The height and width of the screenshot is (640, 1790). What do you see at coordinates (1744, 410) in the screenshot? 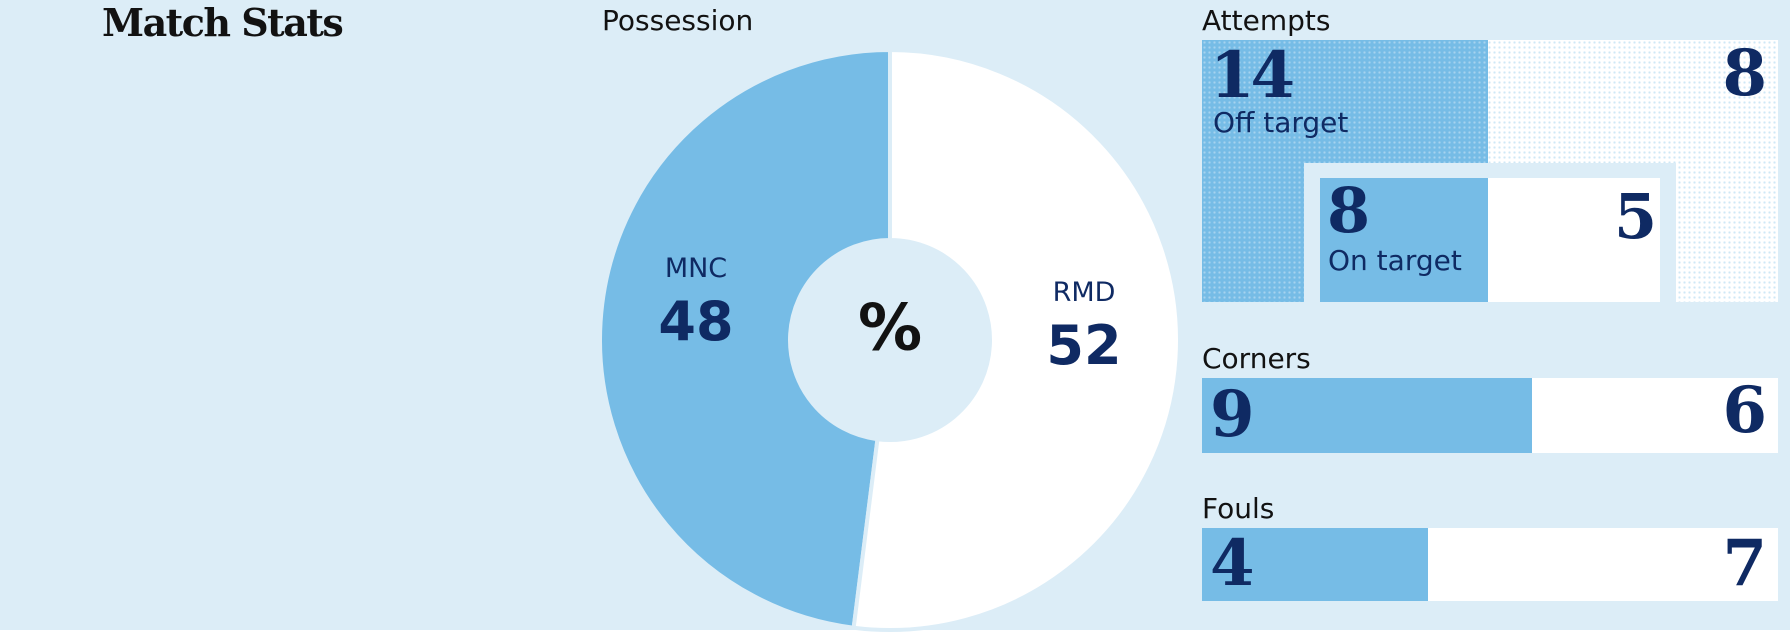
I see `corners-away-value: 6` at bounding box center [1744, 410].